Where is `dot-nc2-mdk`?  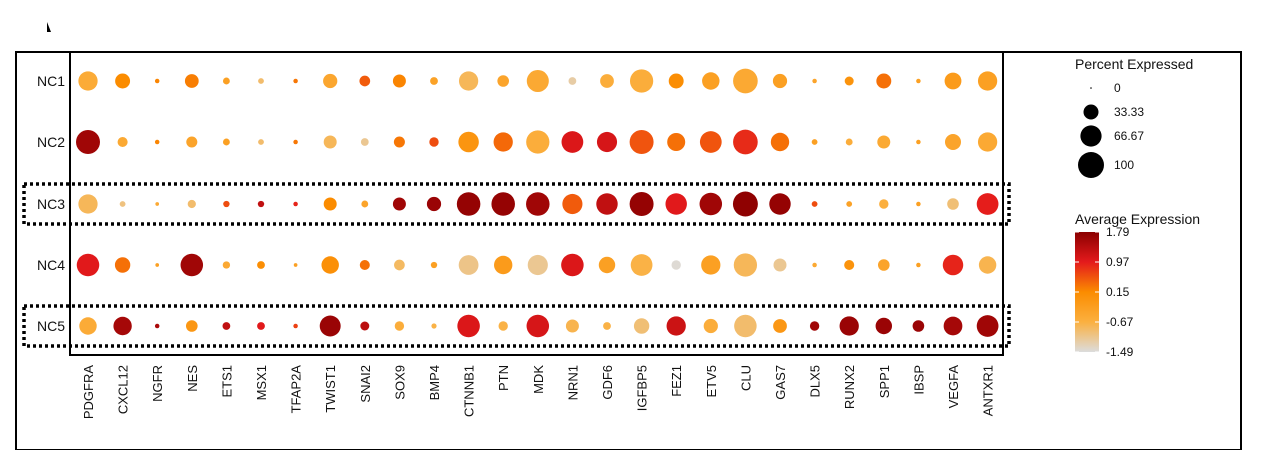
dot-nc2-mdk is located at coordinates (538, 142).